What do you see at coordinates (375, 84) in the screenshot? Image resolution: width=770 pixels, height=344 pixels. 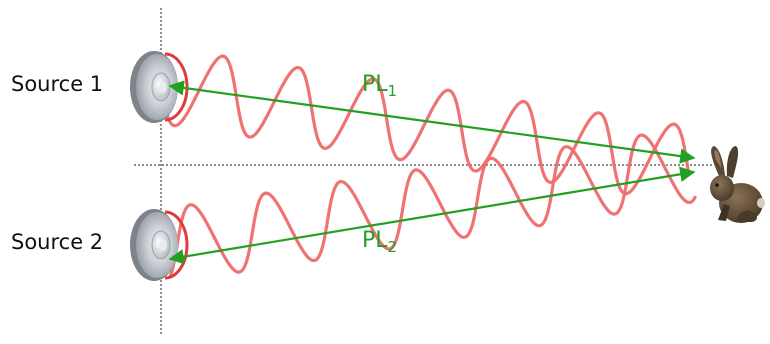 I see `path-length-1-symbol: PL` at bounding box center [375, 84].